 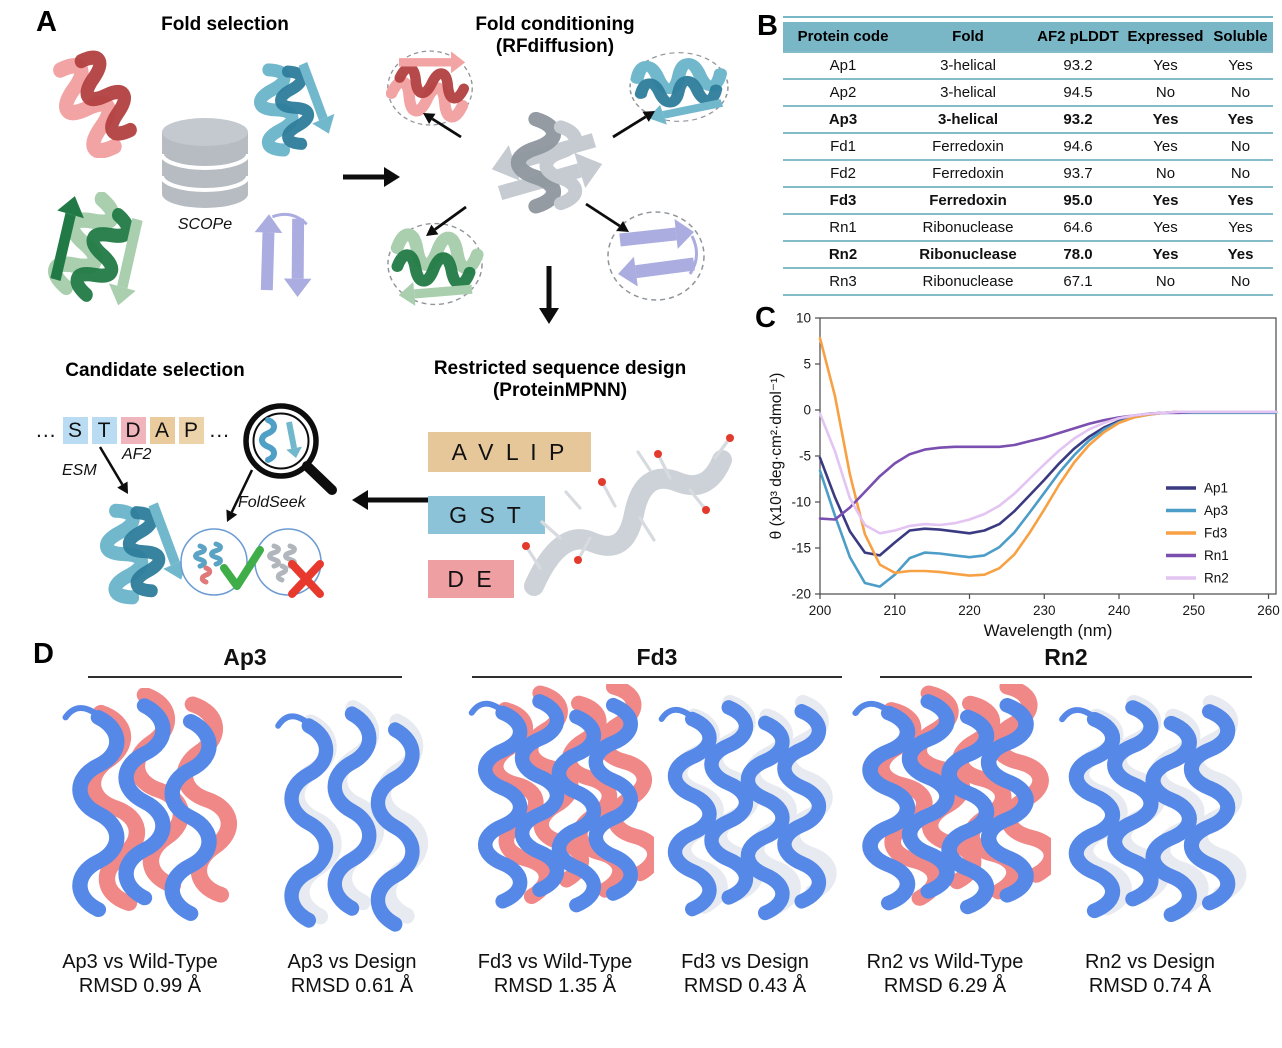 I want to click on x-tick-label: 230, so click(x=1044, y=610).